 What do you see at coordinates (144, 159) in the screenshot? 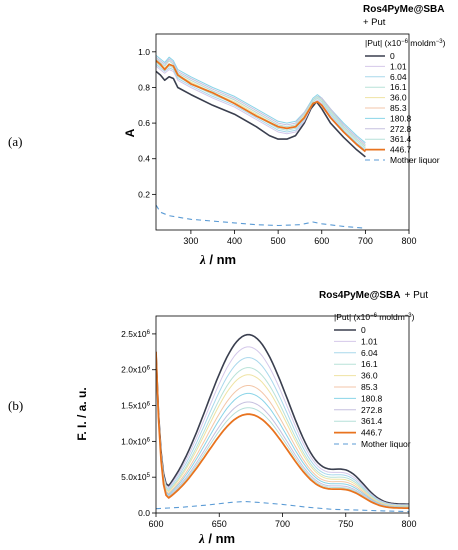
I see `y-tick-label: 0.4` at bounding box center [144, 159].